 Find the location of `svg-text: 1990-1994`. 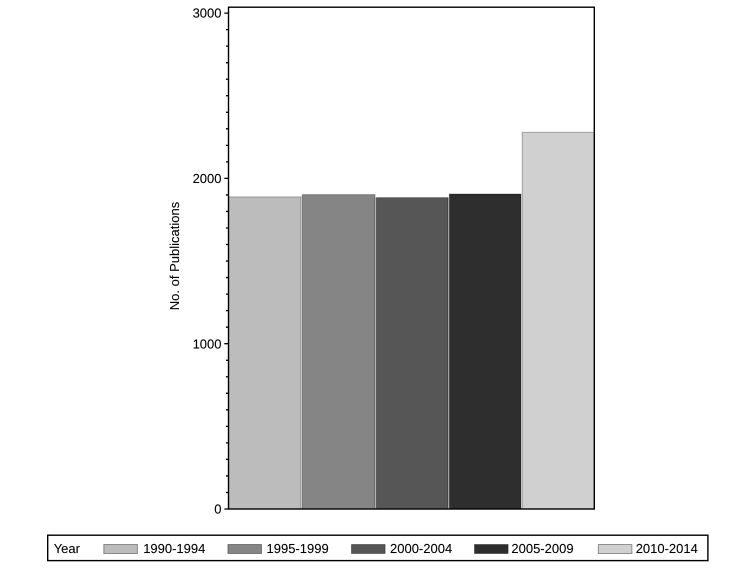

svg-text: 1990-1994 is located at coordinates (174, 548).